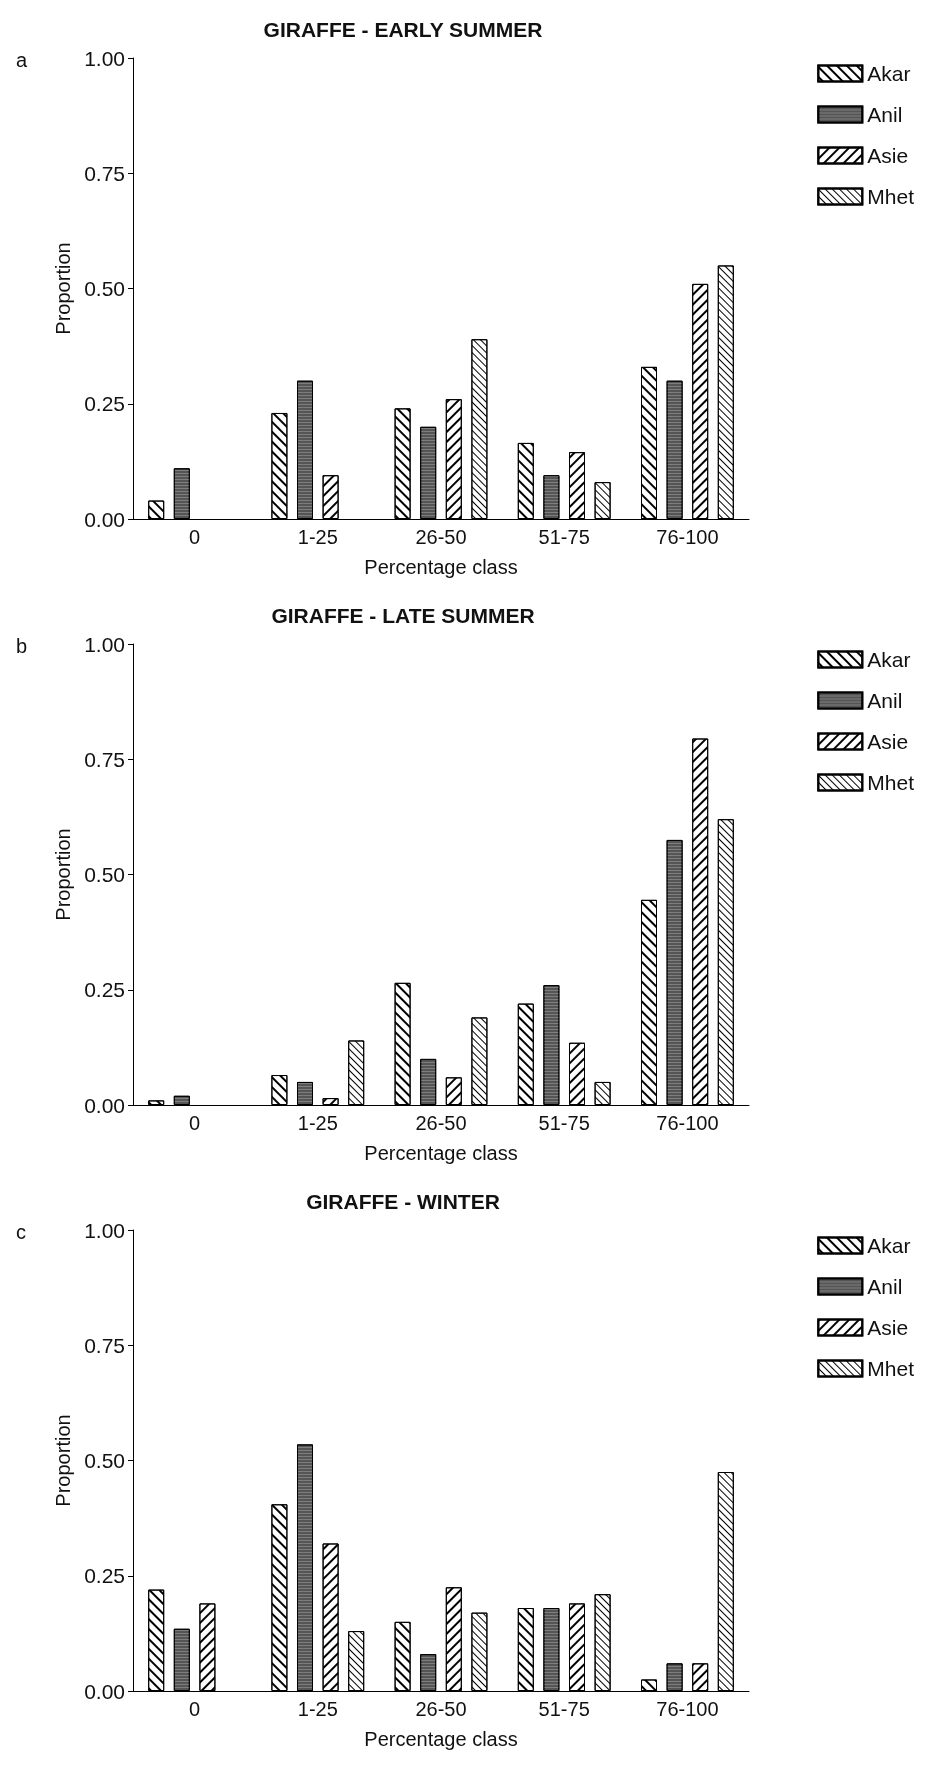 This screenshot has width=937, height=1789. Describe the element at coordinates (403, 29) in the screenshot. I see `chart-title: GIRAFFE - EARLY SUMMER` at that location.